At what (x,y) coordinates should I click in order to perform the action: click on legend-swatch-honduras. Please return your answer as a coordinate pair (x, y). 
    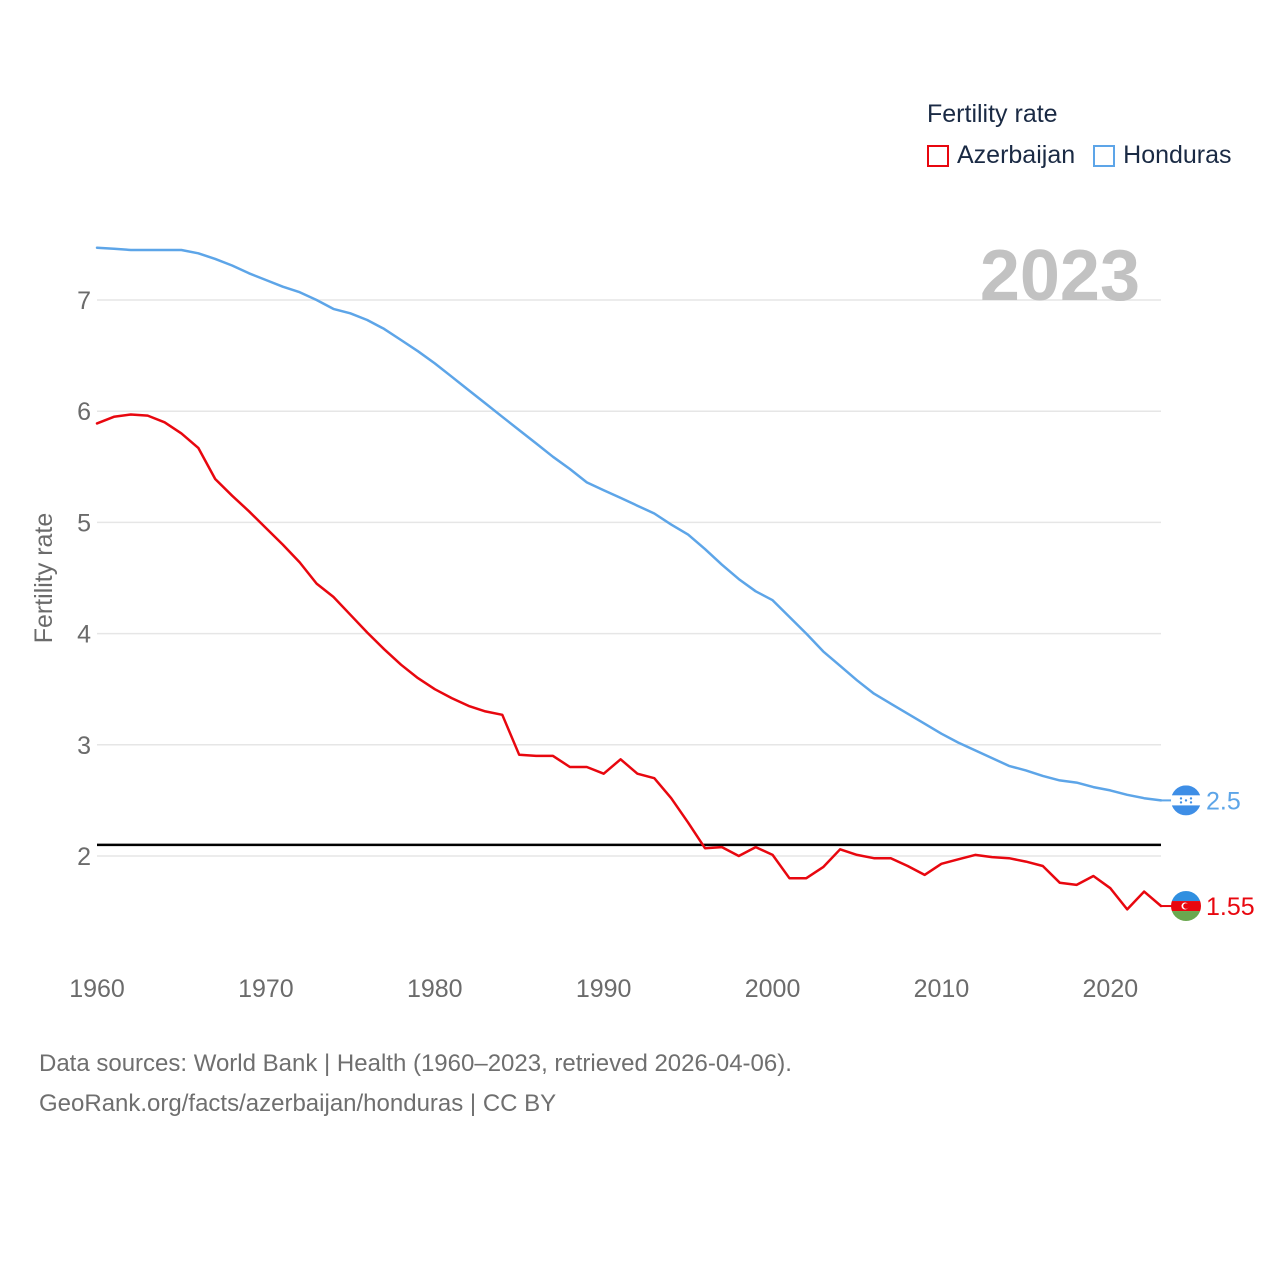
    Looking at the image, I should click on (1104, 155).